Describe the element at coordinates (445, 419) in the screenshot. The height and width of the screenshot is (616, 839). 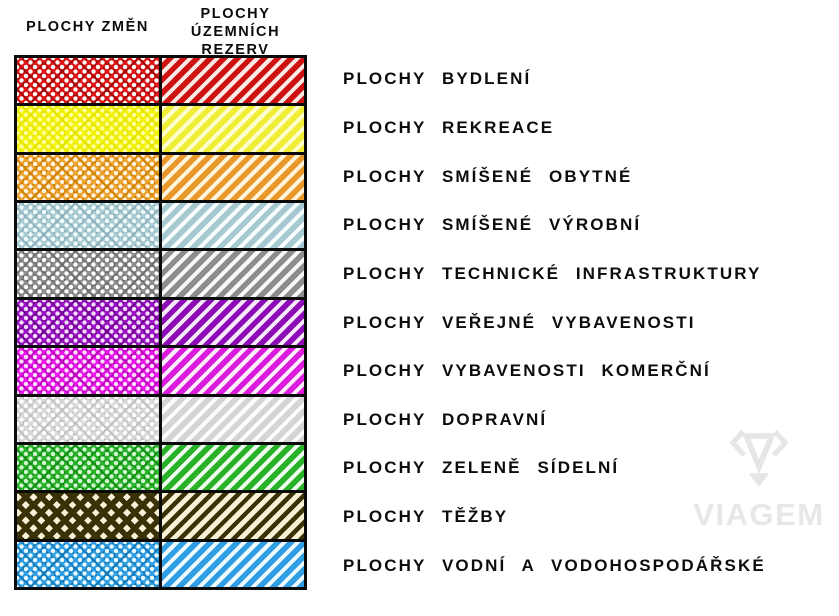
I see `legend-label-dopravni: PLOCHY DOPRAVNÍ` at that location.